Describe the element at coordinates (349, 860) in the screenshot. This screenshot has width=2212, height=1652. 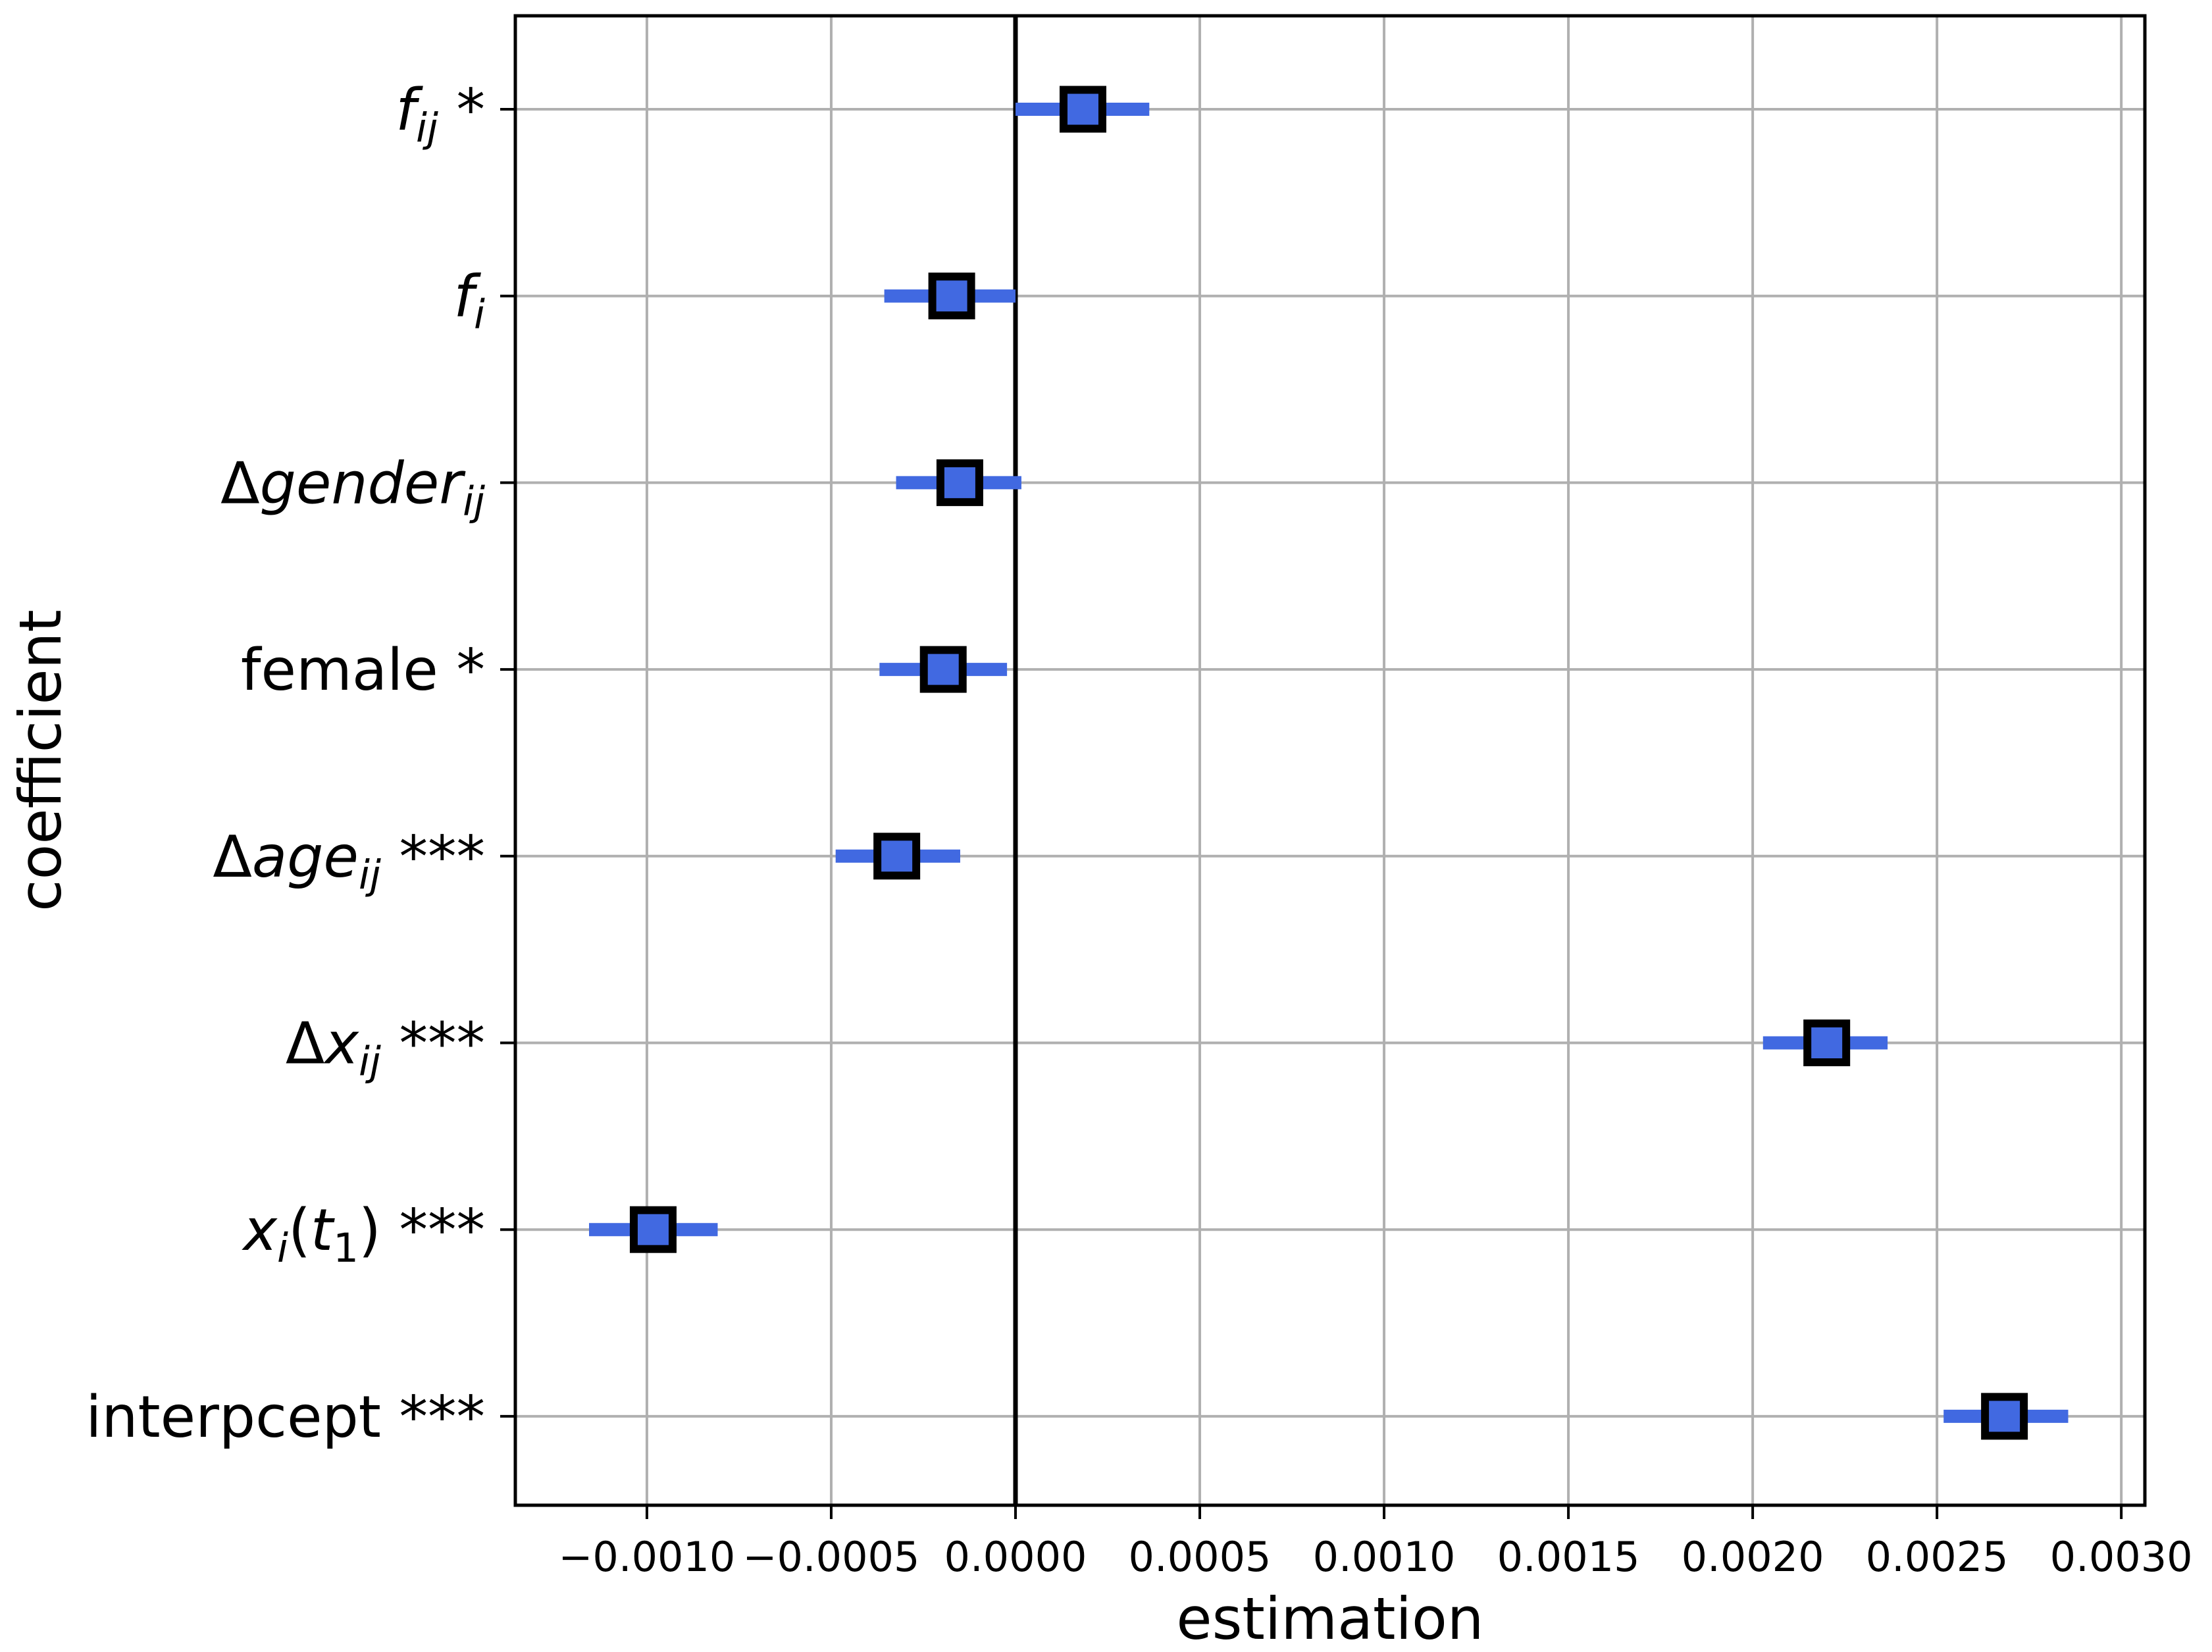
I see `y-tick-label: Δageij ***` at that location.